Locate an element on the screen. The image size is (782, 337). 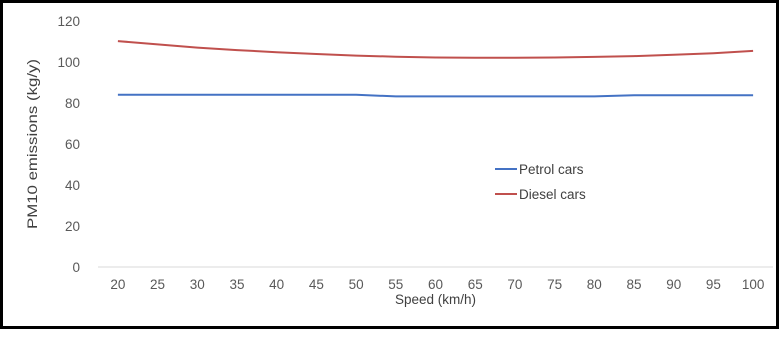
series-lines is located at coordinates (435, 69).